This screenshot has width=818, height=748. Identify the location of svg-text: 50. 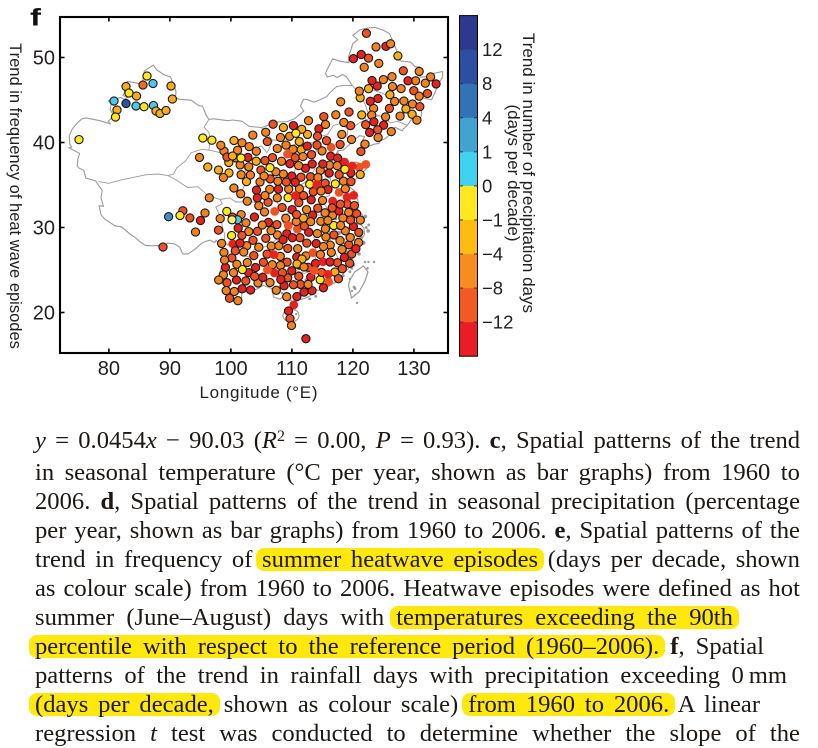
(44, 59).